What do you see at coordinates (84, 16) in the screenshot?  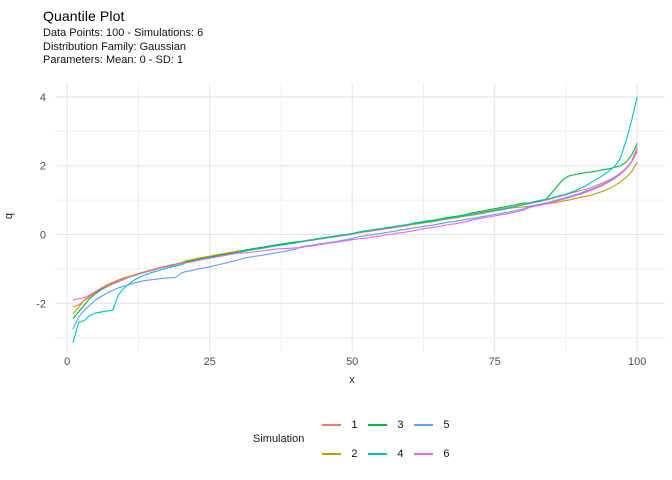 I see `chart-title: Quantile Plot` at bounding box center [84, 16].